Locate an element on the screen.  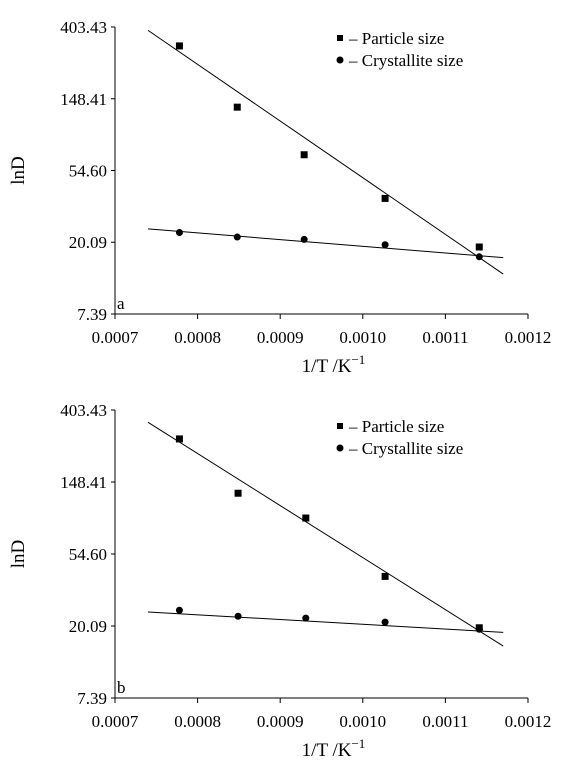
panel-label: a is located at coordinates (121, 303).